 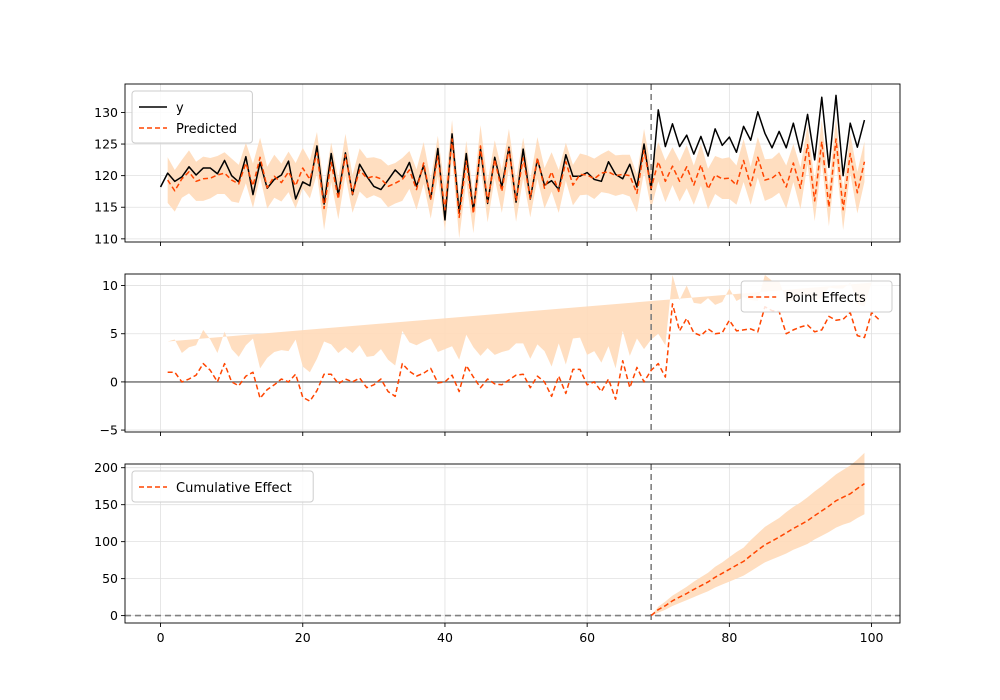 I want to click on legend-label: Point Effects, so click(x=825, y=298).